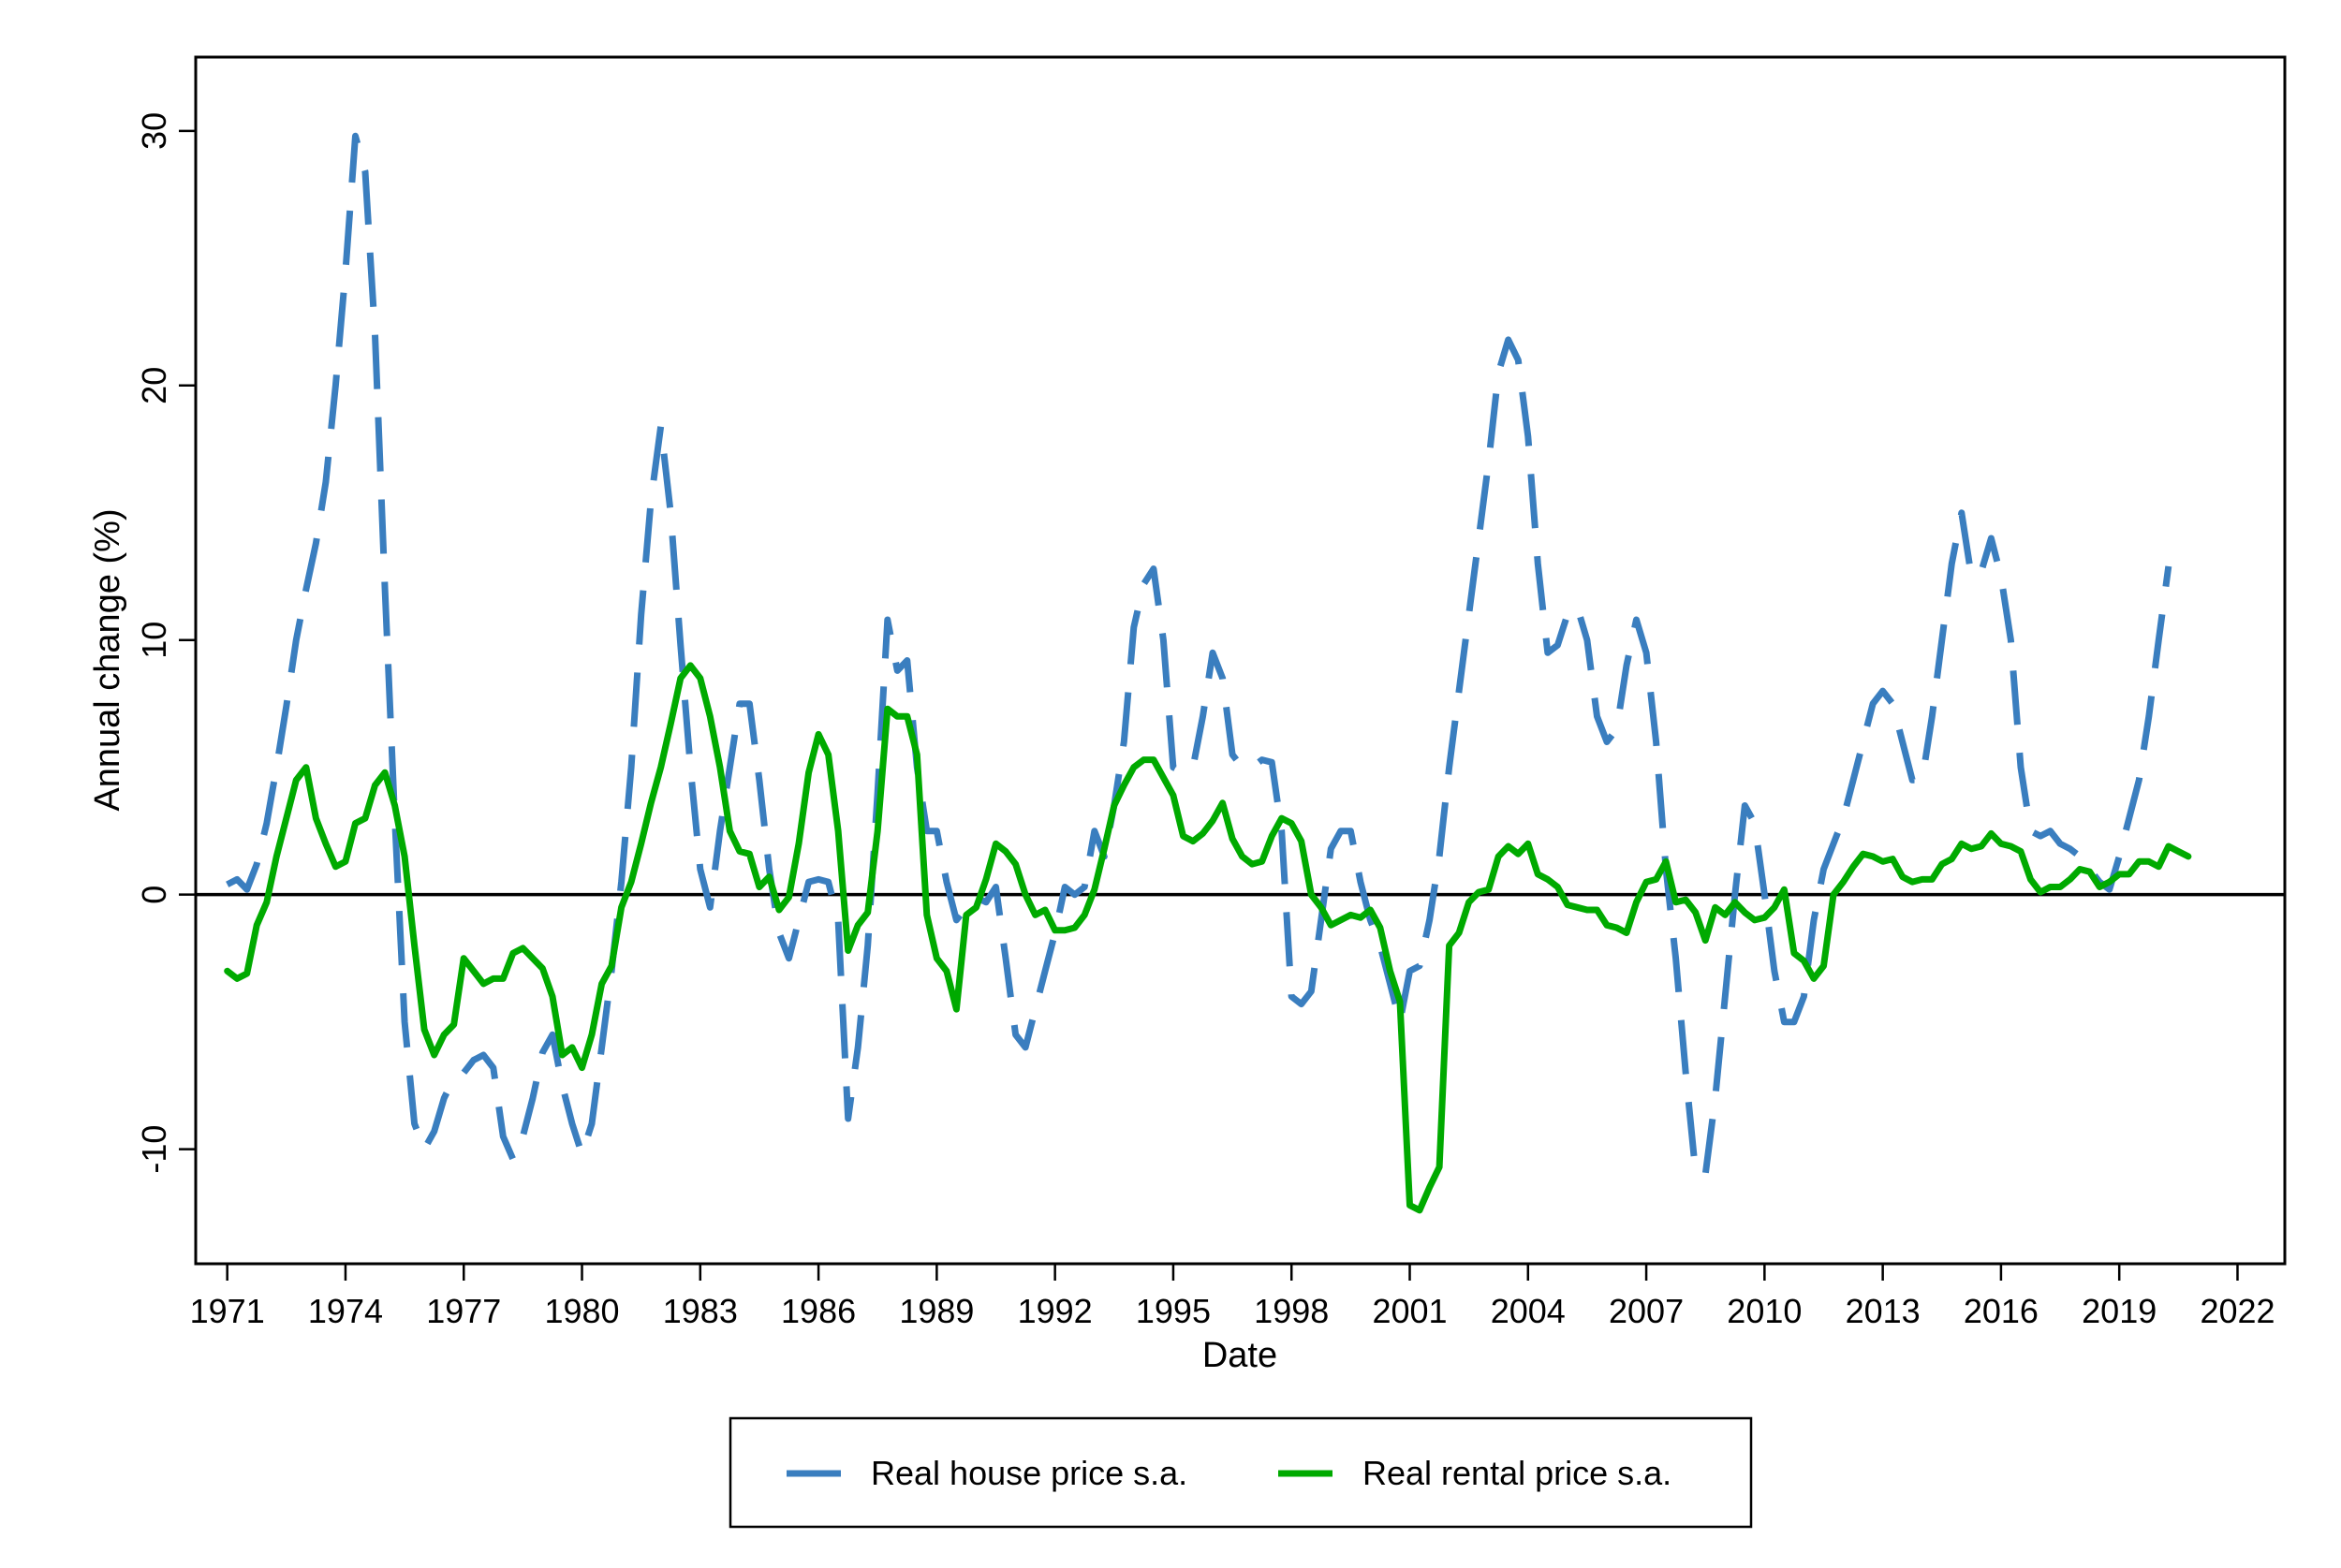 Image resolution: width=2341 pixels, height=1568 pixels. Describe the element at coordinates (2119, 1311) in the screenshot. I see `x-tick-label: 2019` at that location.